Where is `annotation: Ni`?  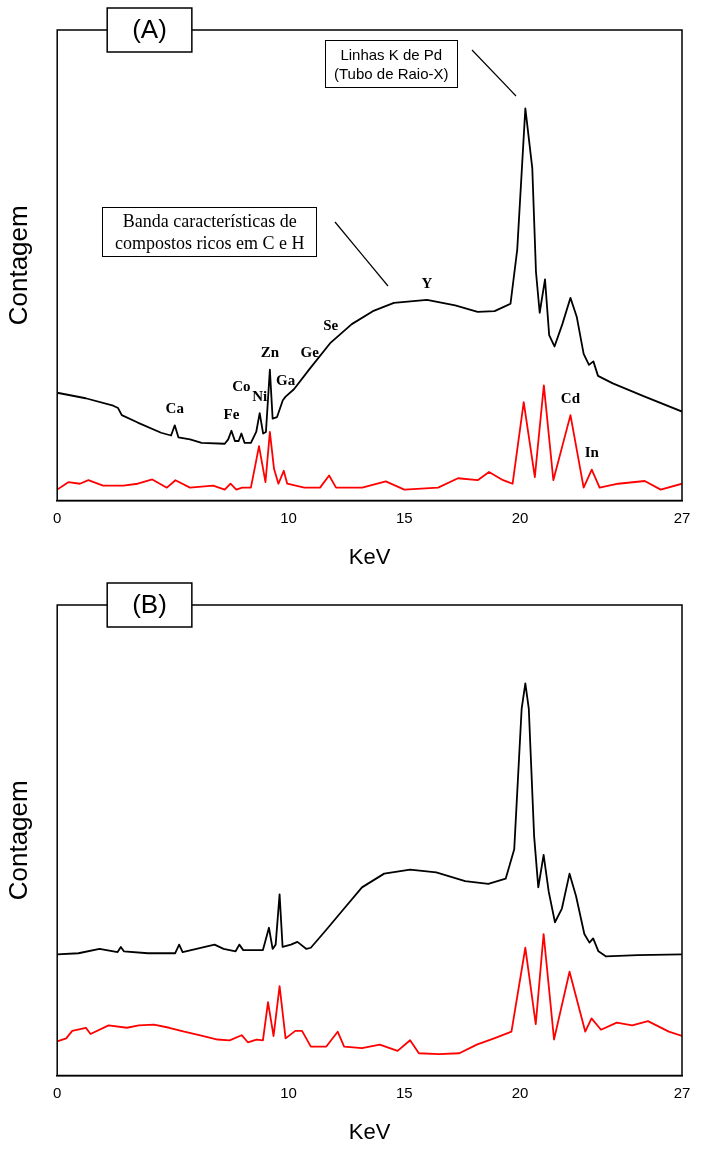
annotation: Ni is located at coordinates (260, 396).